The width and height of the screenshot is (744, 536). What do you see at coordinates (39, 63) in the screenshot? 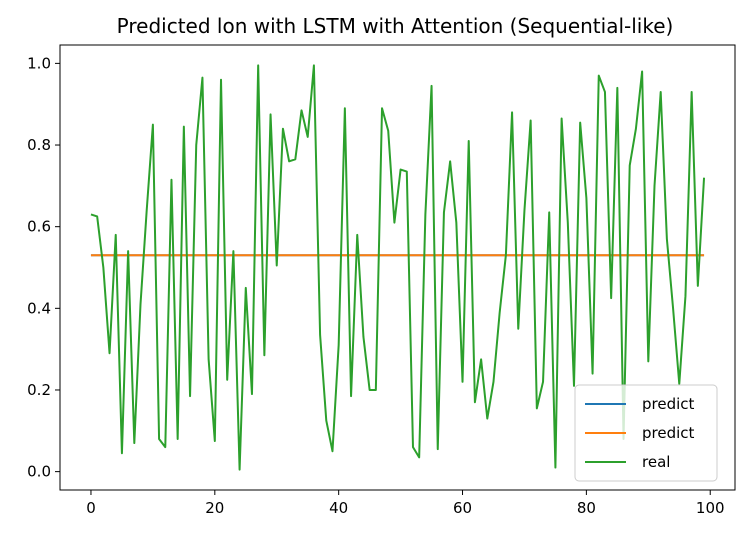
I see `y-tick-label: 1.0` at bounding box center [39, 63].